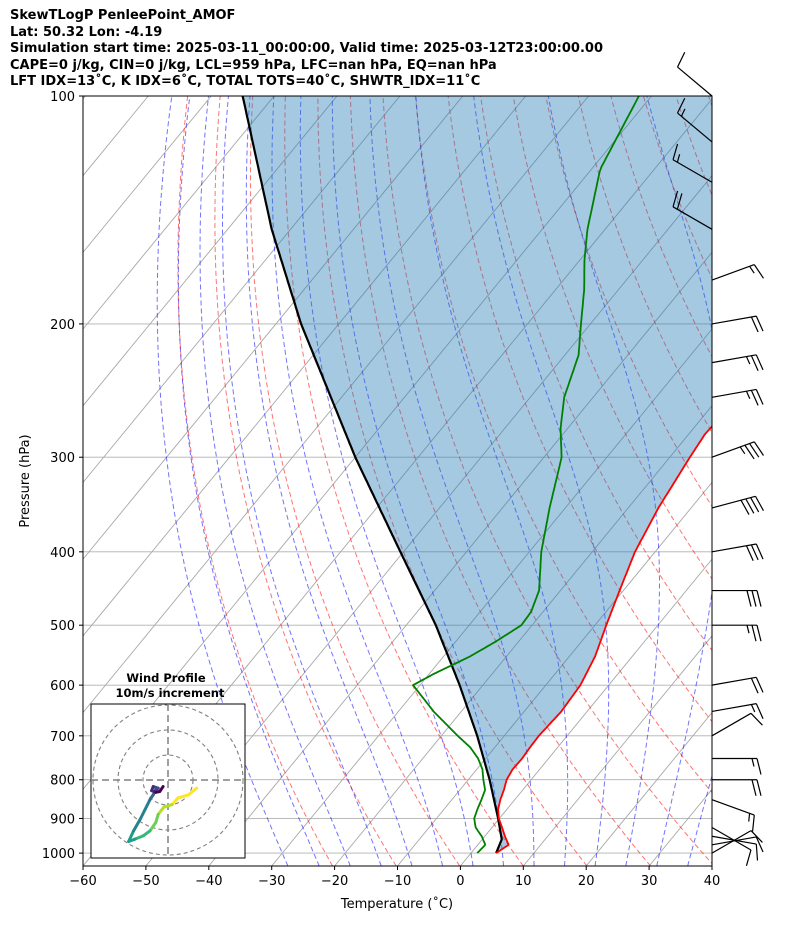 This screenshot has height=937, width=794. Describe the element at coordinates (523, 881) in the screenshot. I see `x-tick-label: 10` at that location.